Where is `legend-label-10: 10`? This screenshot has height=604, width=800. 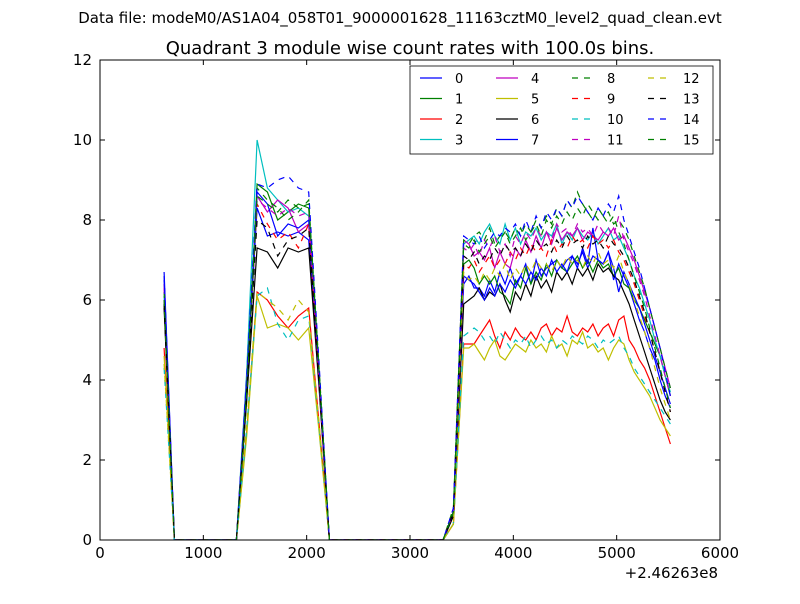 legend-label-10: 10 is located at coordinates (615, 120).